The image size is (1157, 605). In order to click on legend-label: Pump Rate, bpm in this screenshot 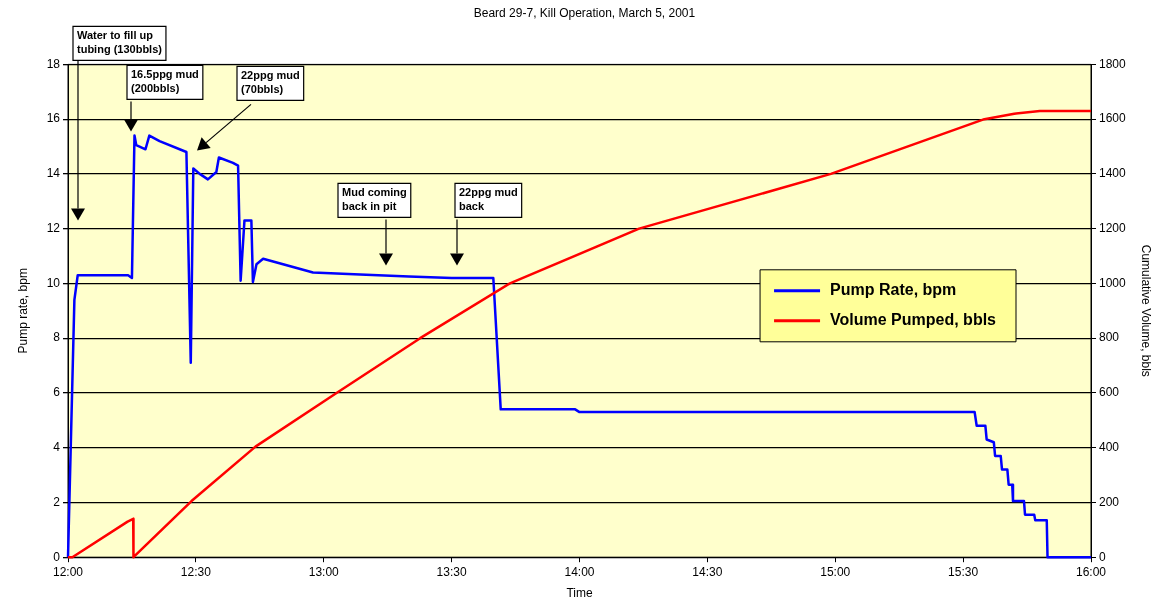, I will do `click(893, 290)`.